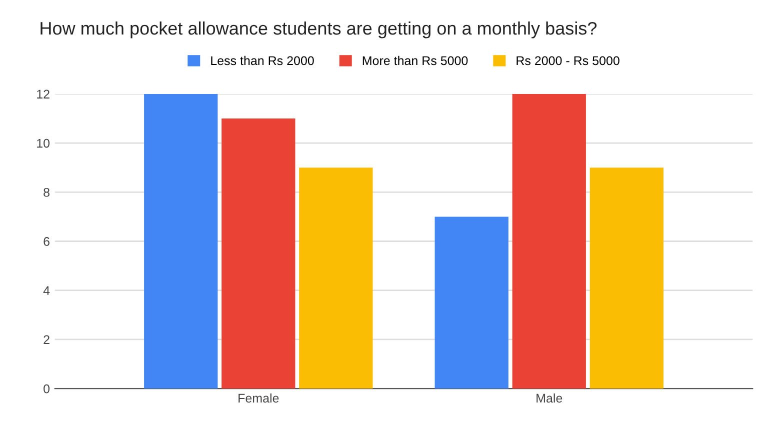 This screenshot has height=427, width=784. Describe the element at coordinates (262, 61) in the screenshot. I see `legend-label: Less than Rs 2000` at that location.